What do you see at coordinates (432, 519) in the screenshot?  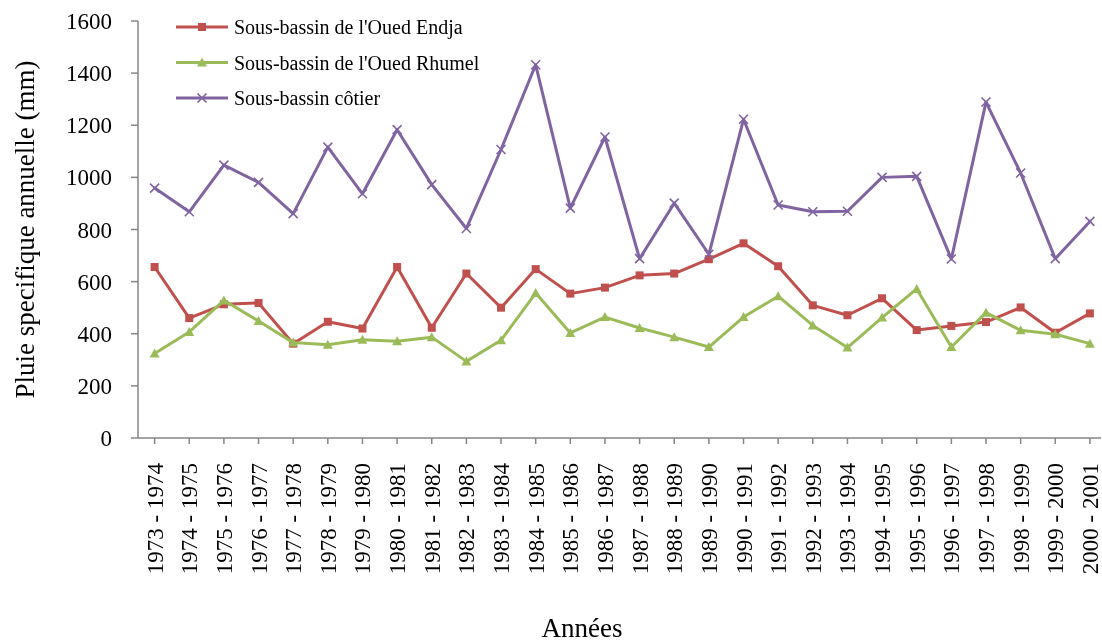 I see `x-tick-label: 1981 - 1982` at bounding box center [432, 519].